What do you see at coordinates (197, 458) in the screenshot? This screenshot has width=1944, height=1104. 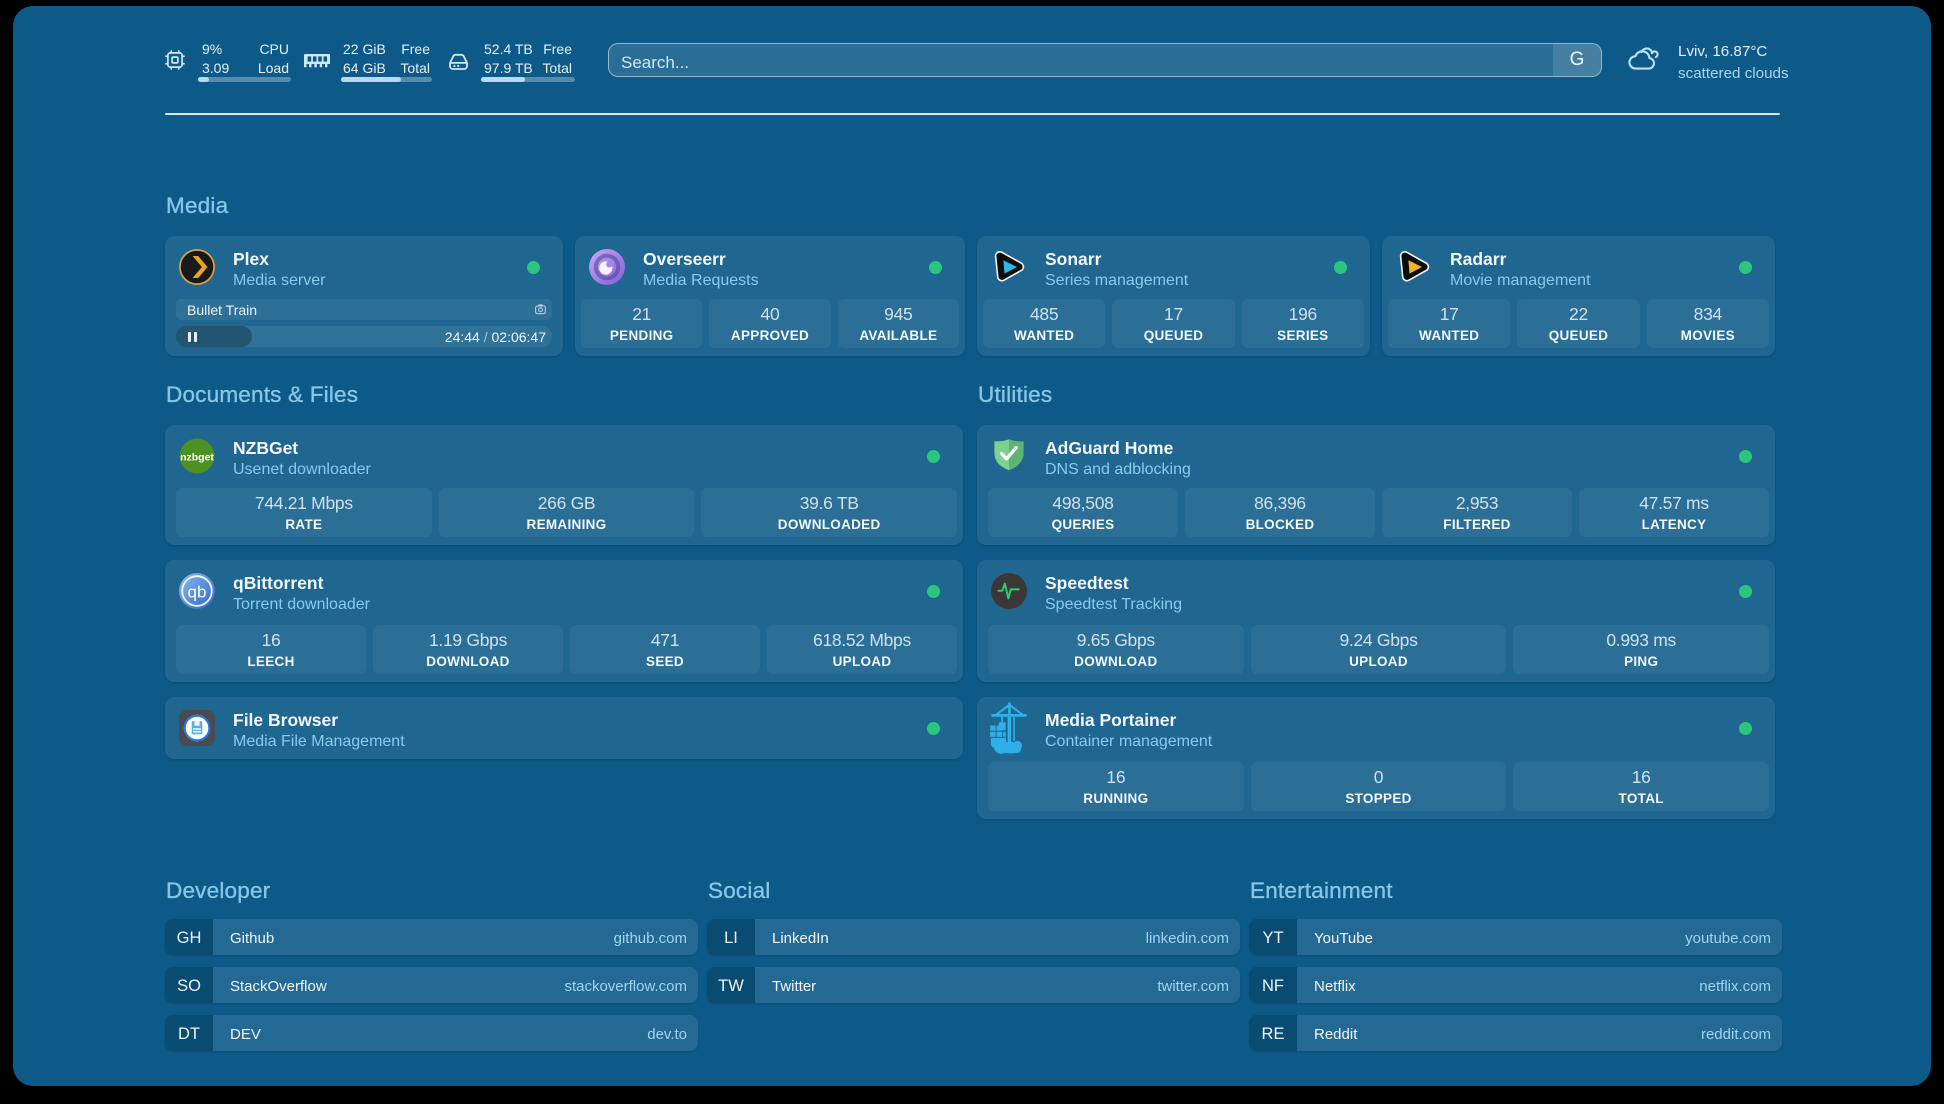 I see `svg-text: nzbget` at bounding box center [197, 458].